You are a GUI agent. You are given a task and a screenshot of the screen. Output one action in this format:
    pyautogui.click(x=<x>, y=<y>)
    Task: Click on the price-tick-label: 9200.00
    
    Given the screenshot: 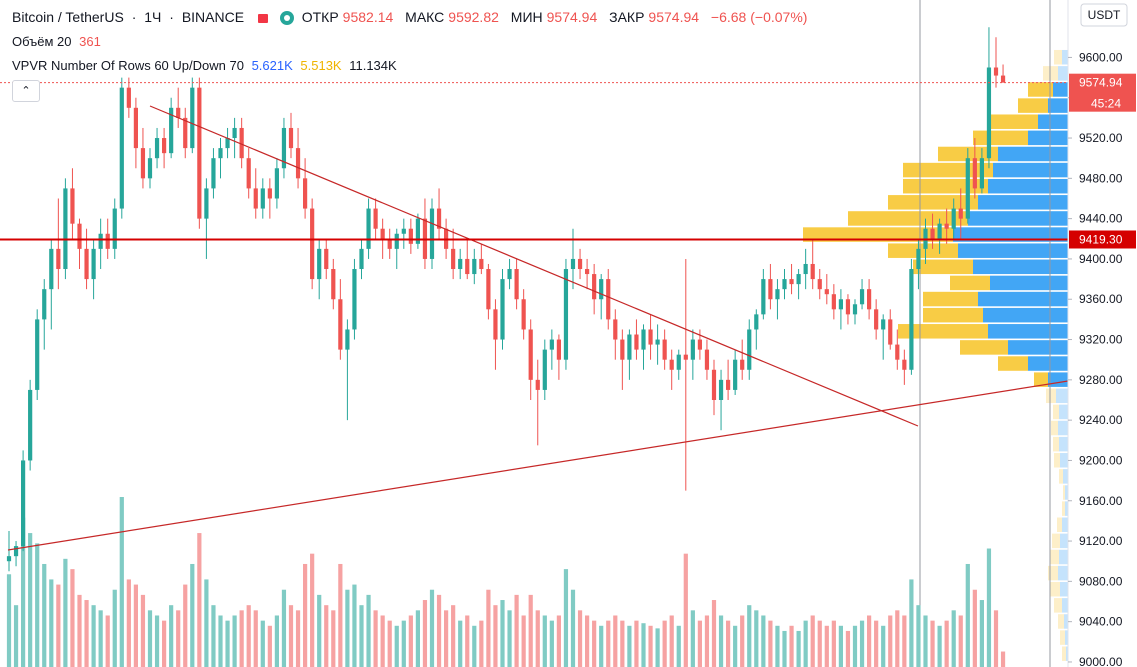 What is the action you would take?
    pyautogui.click(x=1101, y=460)
    